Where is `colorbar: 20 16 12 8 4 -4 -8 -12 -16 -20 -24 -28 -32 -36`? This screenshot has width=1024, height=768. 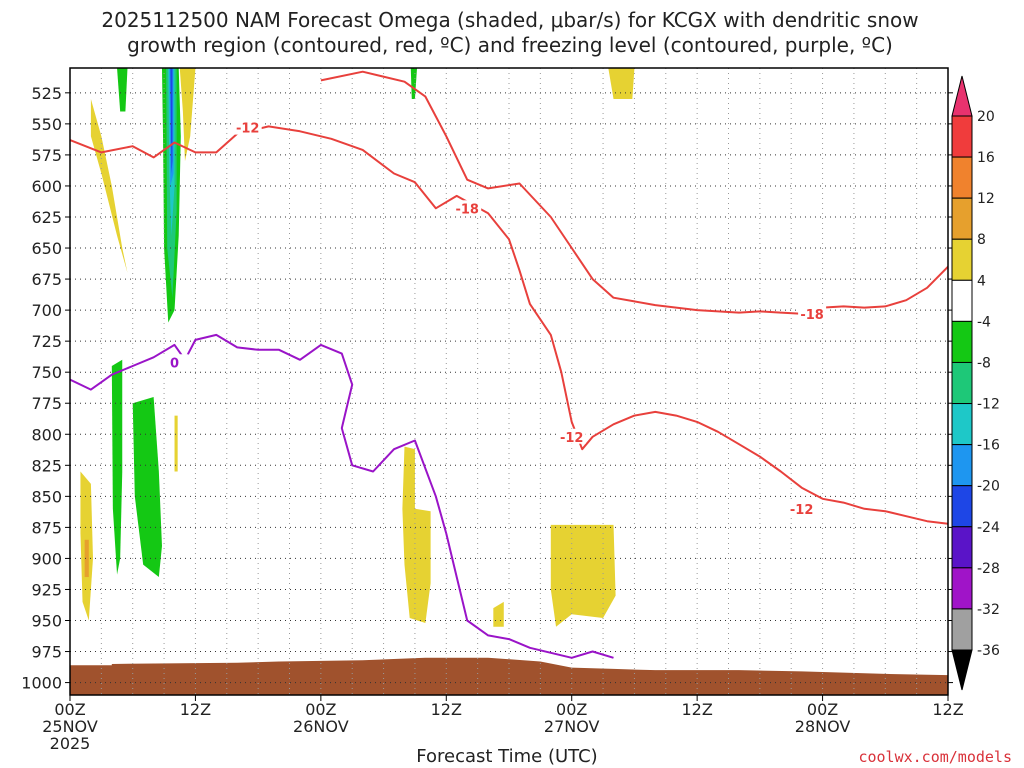
colorbar: 20 16 12 8 4 -4 -8 -12 -16 -20 -24 -28 -32 -36 is located at coordinates (975, 383).